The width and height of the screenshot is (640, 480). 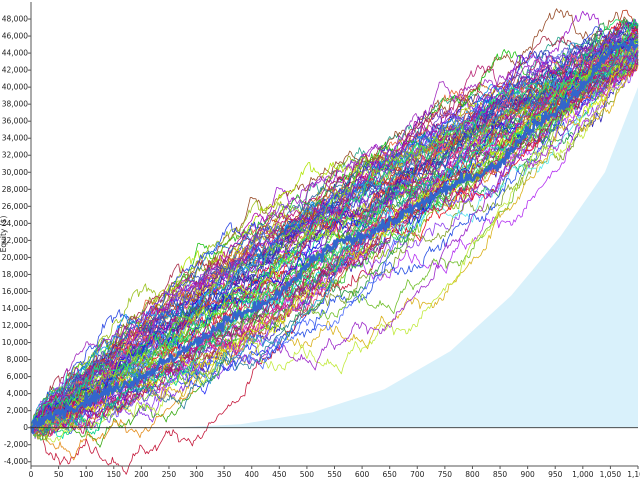 What do you see at coordinates (390, 474) in the screenshot?
I see `x-tick-label: 650` at bounding box center [390, 474].